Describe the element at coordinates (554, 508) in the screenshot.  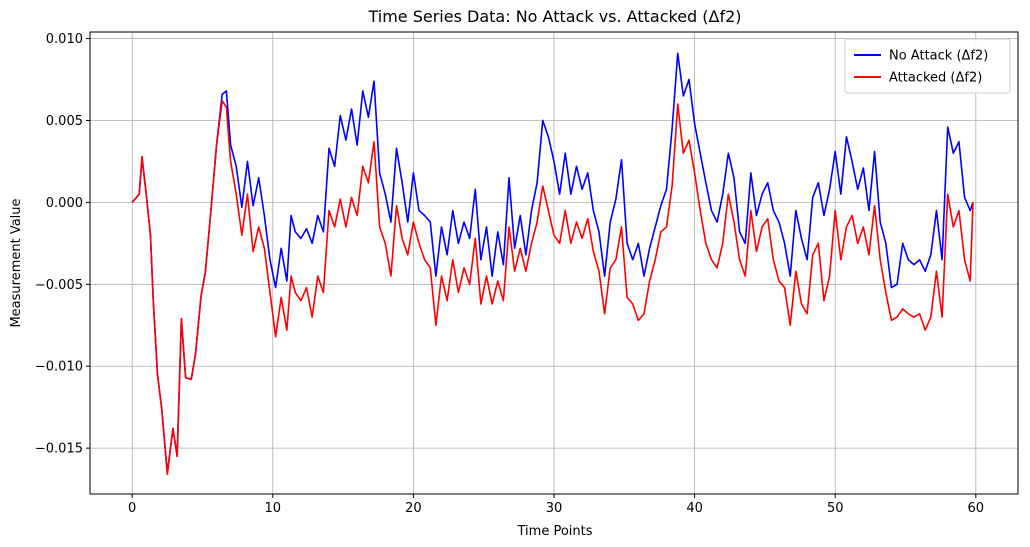
I see `x-tick-label: 30` at that location.